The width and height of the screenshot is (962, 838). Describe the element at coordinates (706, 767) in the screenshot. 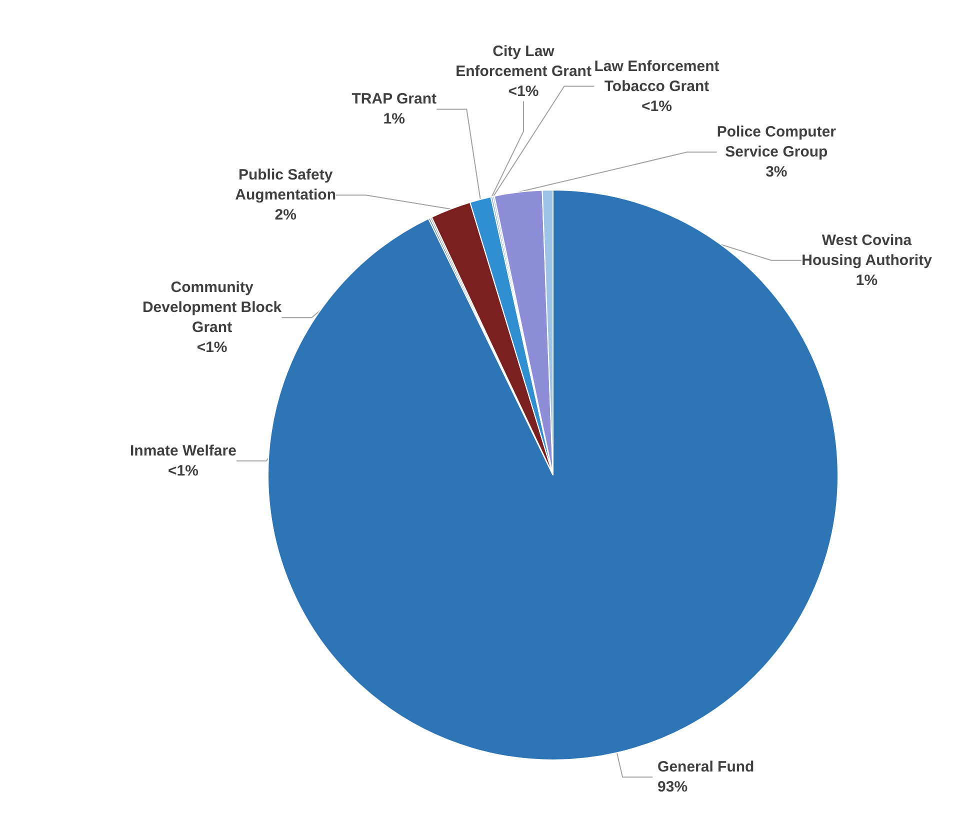

I see `slice-label: General Fund` at that location.